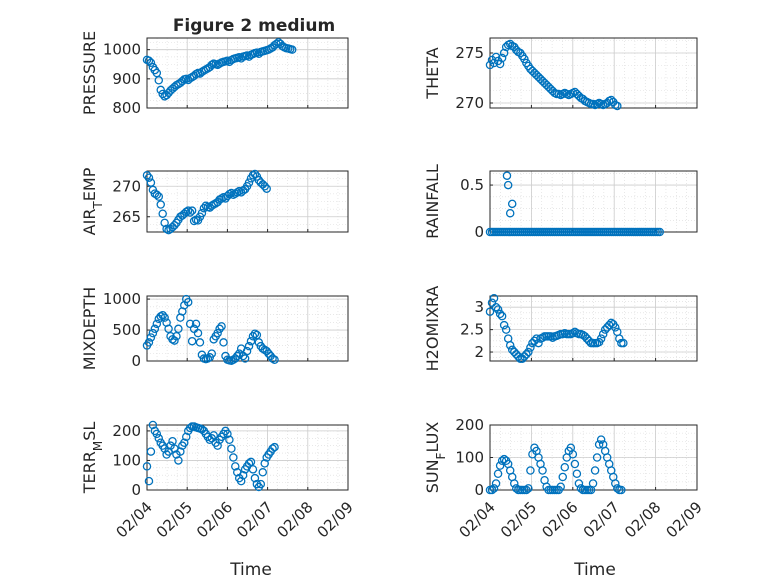 This screenshot has width=778, height=583. I want to click on y-axis-label: H2OMIXRA, so click(432, 329).